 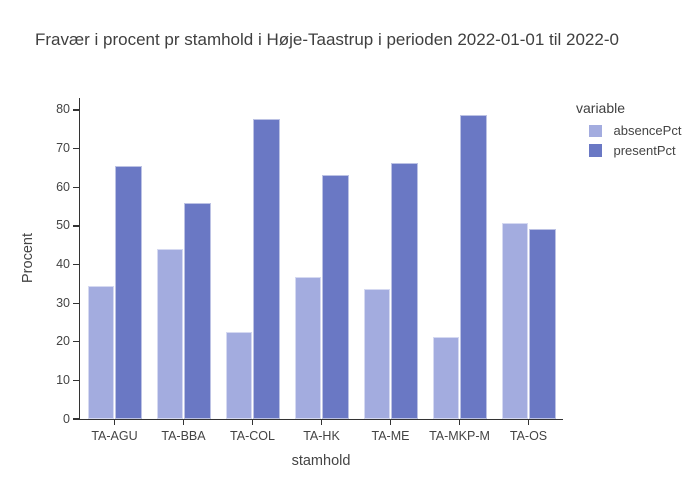 I want to click on bar-absencePct-TA-COL, so click(x=238, y=375).